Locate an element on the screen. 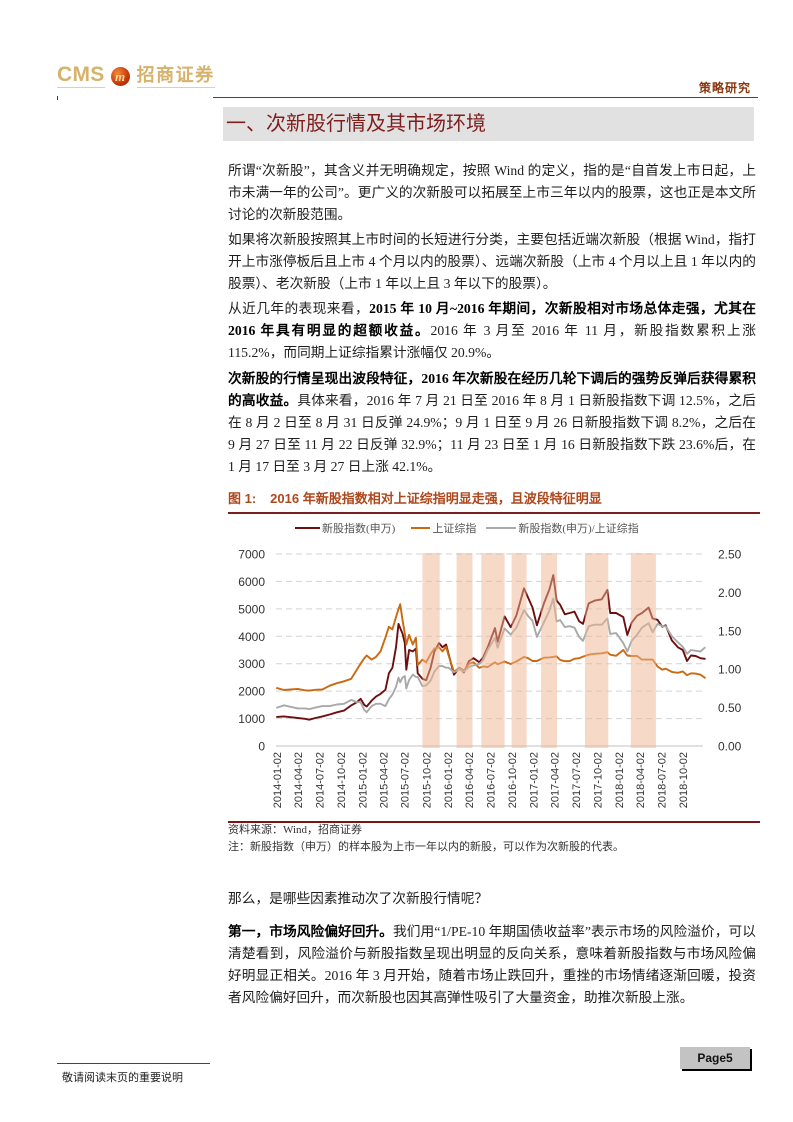 This screenshot has height=1122, width=793. y-axis-left-tick-label: 3000 is located at coordinates (251, 664).